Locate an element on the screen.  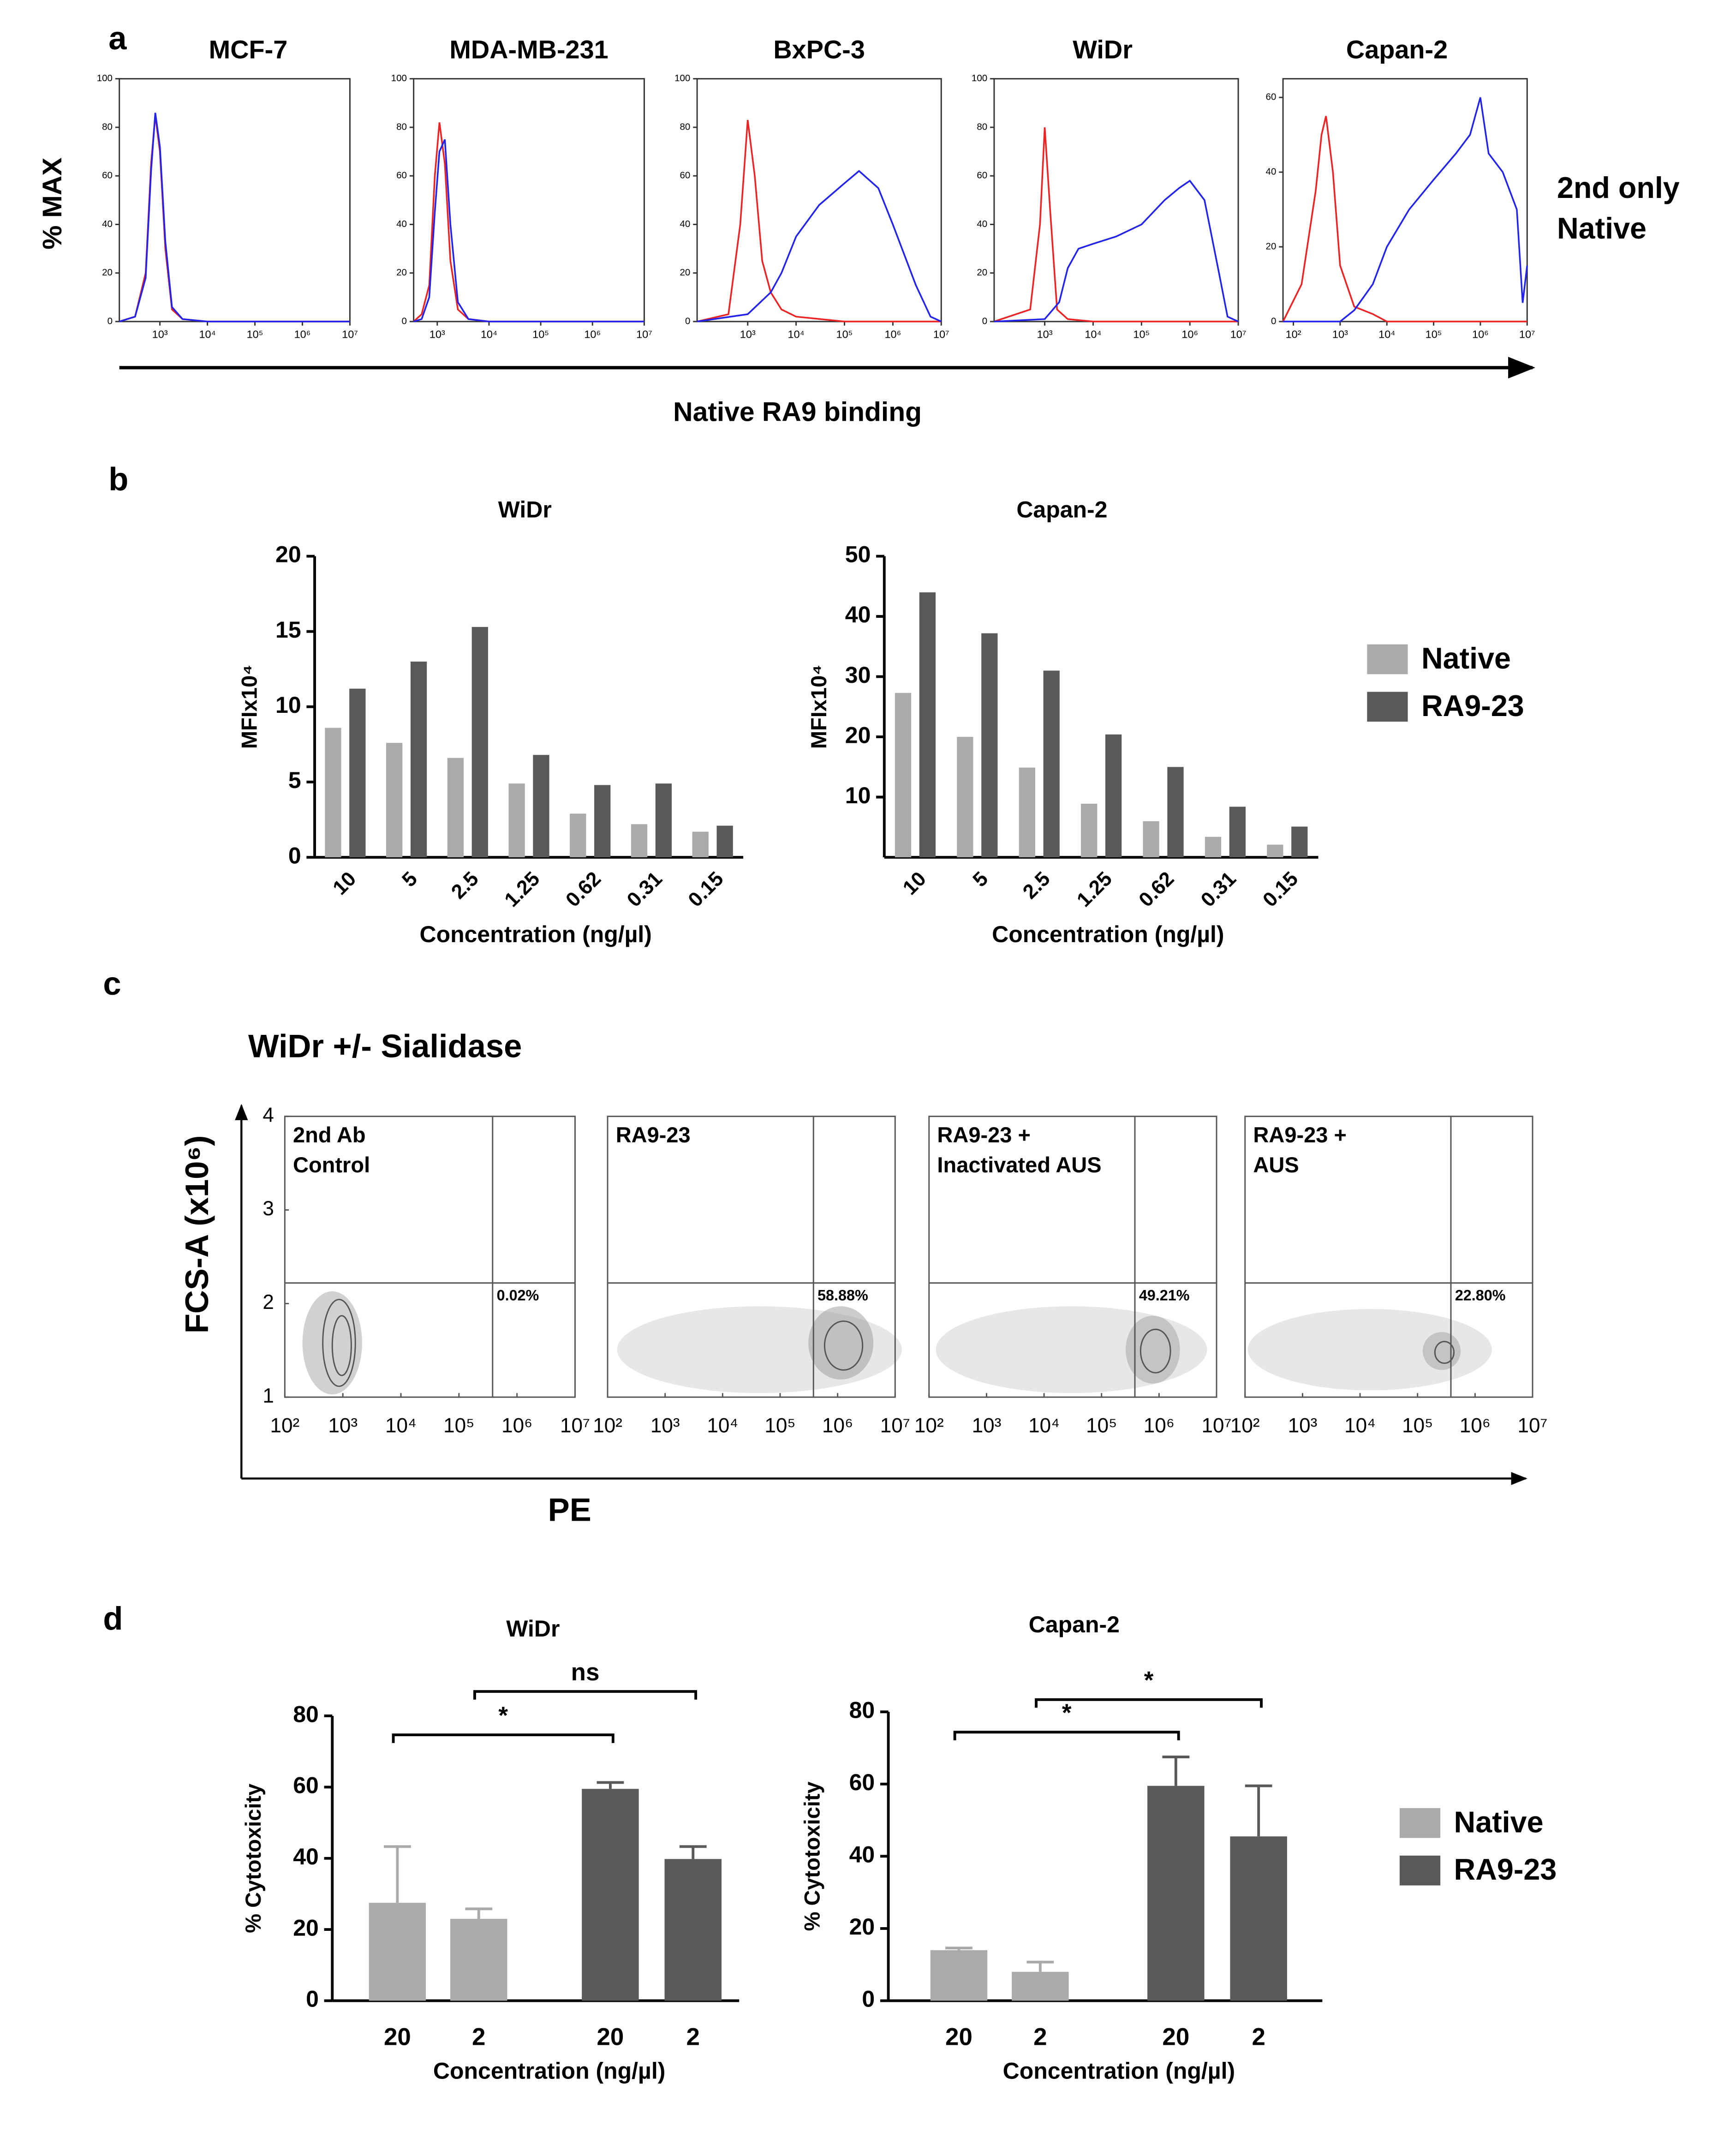
quadrant-label: 58.88% is located at coordinates (842, 1295).